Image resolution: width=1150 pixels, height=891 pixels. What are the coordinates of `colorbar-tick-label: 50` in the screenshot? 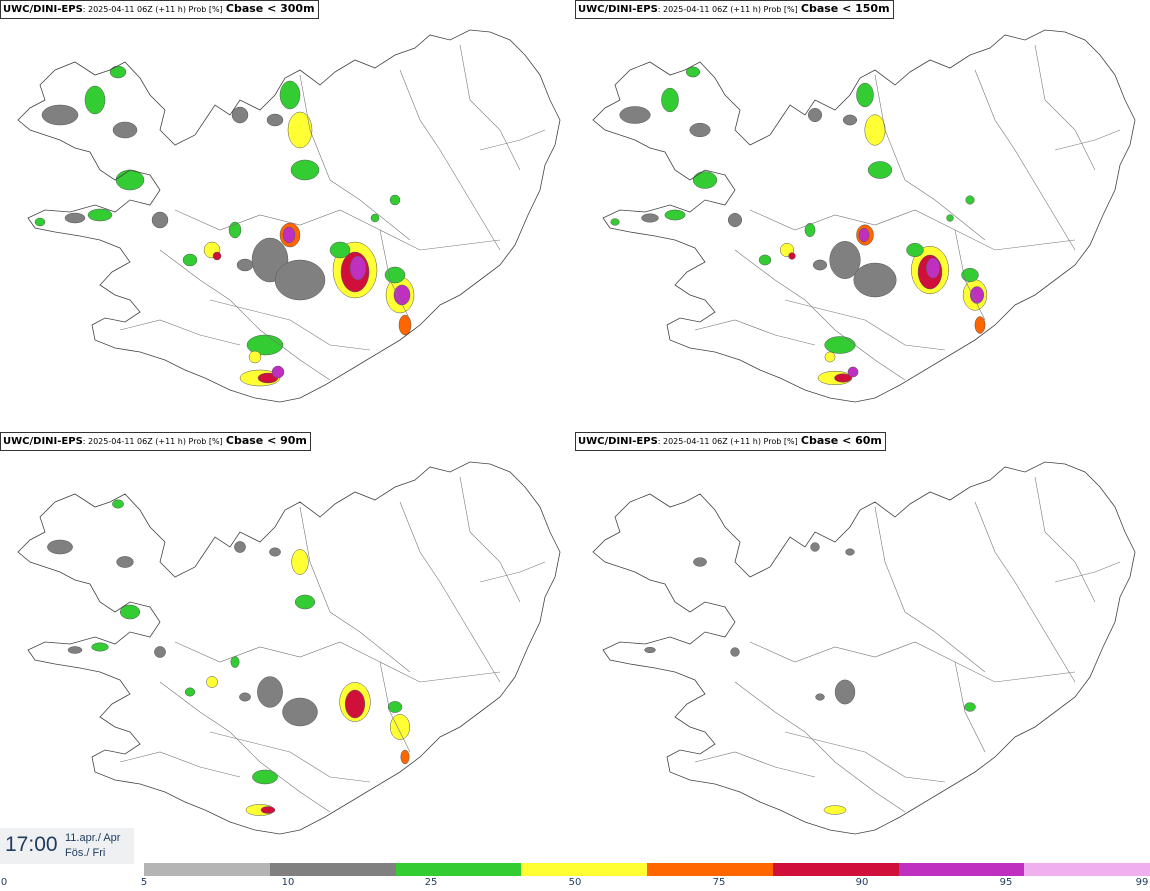 It's located at (575, 882).